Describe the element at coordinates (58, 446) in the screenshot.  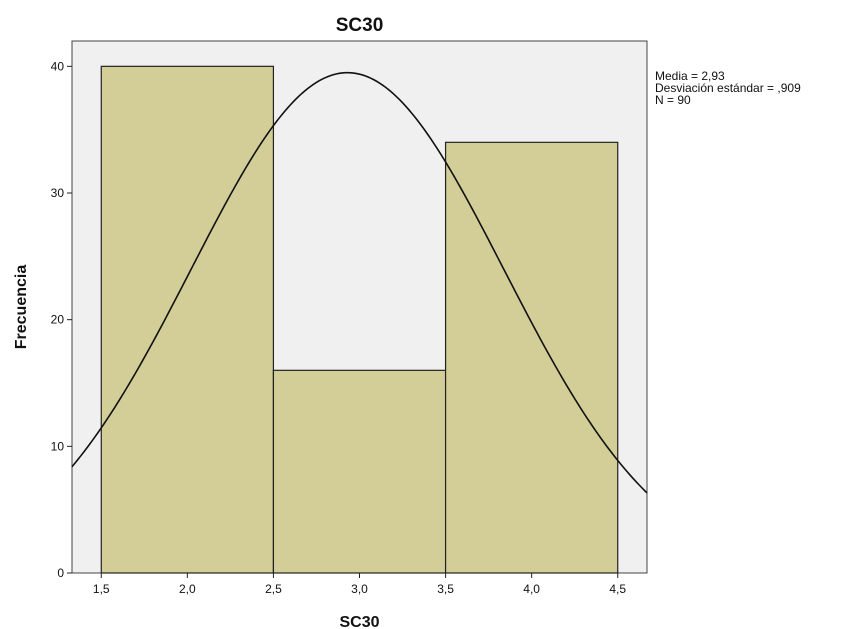
I see `y-tick-label: 10` at that location.